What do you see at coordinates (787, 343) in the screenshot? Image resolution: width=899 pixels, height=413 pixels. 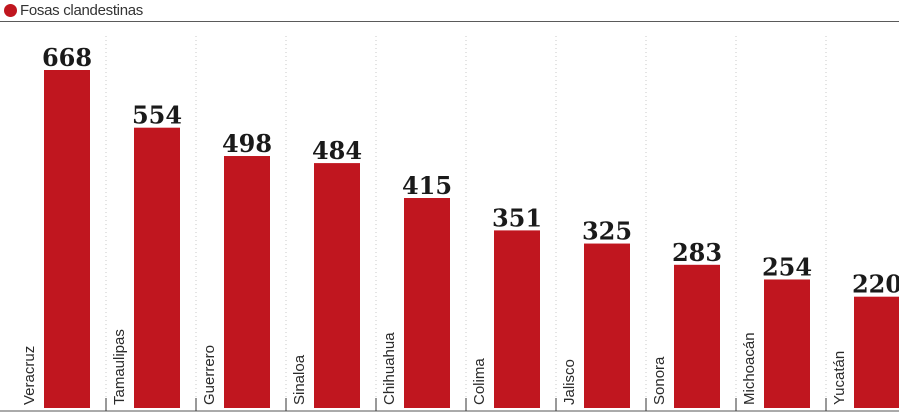 I see `bar-michoacán` at bounding box center [787, 343].